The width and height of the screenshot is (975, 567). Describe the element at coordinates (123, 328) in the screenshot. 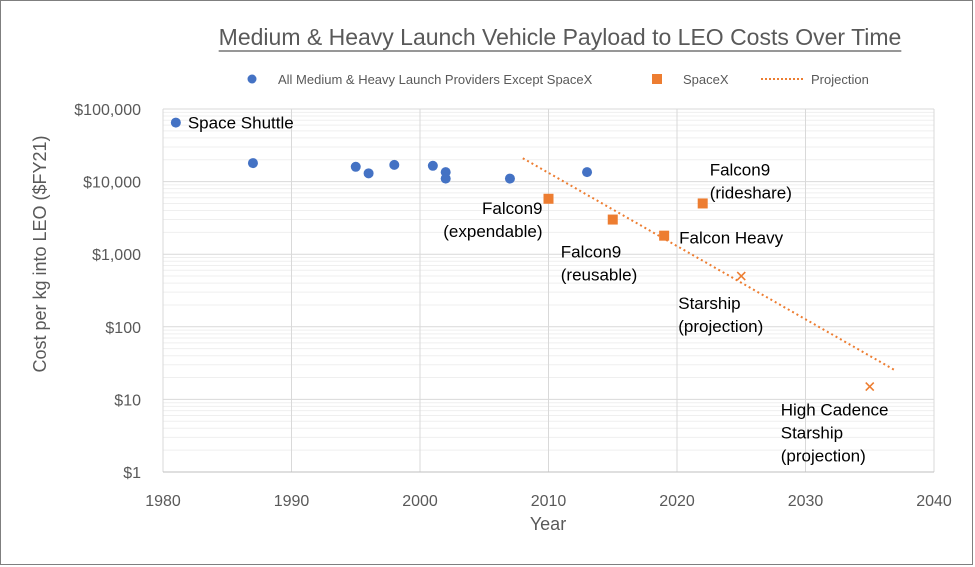

I see `y-tick-label: $100` at that location.